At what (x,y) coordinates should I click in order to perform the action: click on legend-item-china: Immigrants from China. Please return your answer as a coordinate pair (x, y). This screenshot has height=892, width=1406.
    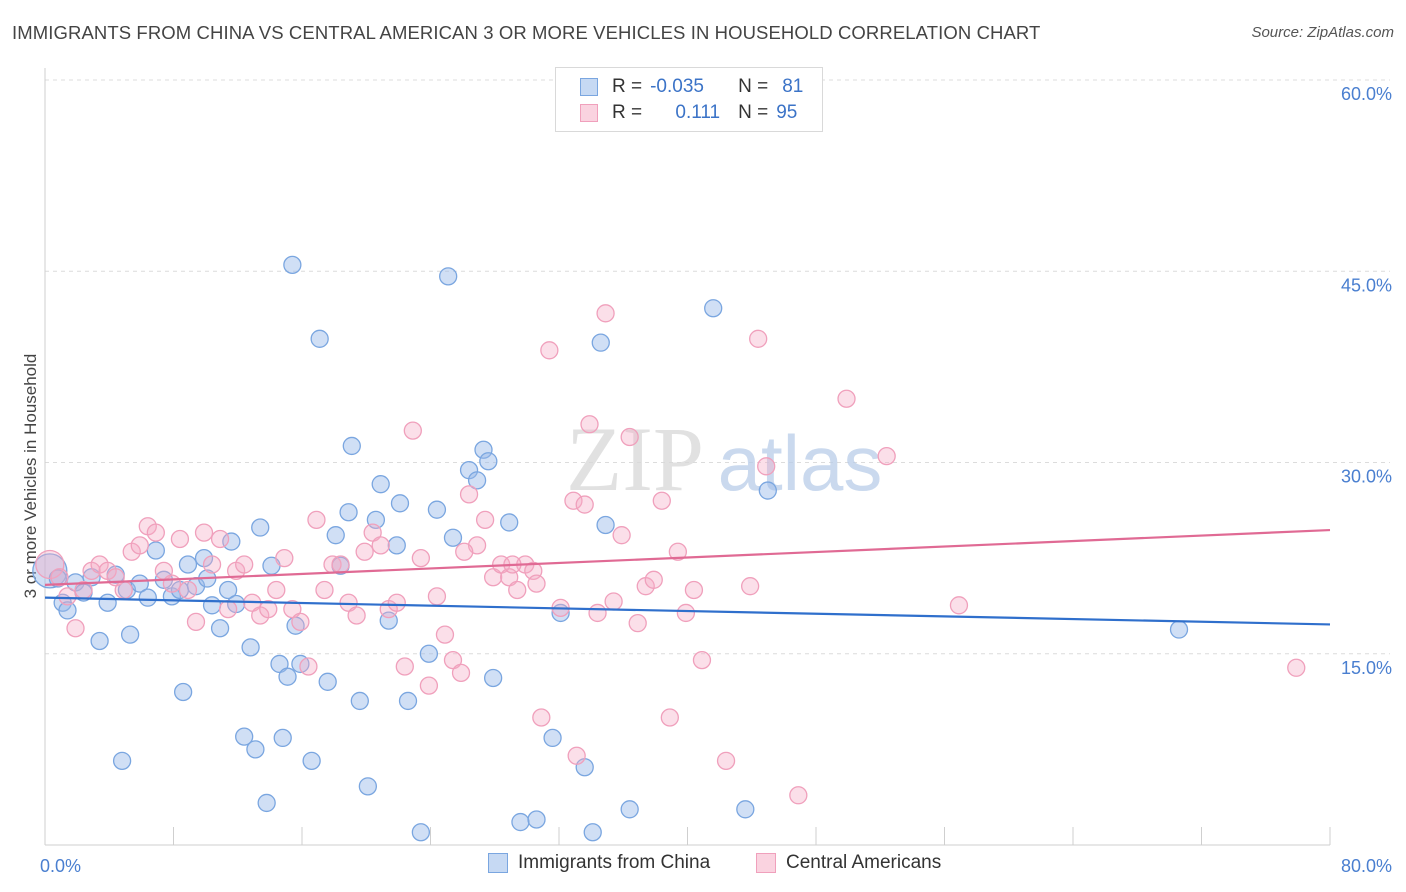
    Looking at the image, I should click on (599, 863).